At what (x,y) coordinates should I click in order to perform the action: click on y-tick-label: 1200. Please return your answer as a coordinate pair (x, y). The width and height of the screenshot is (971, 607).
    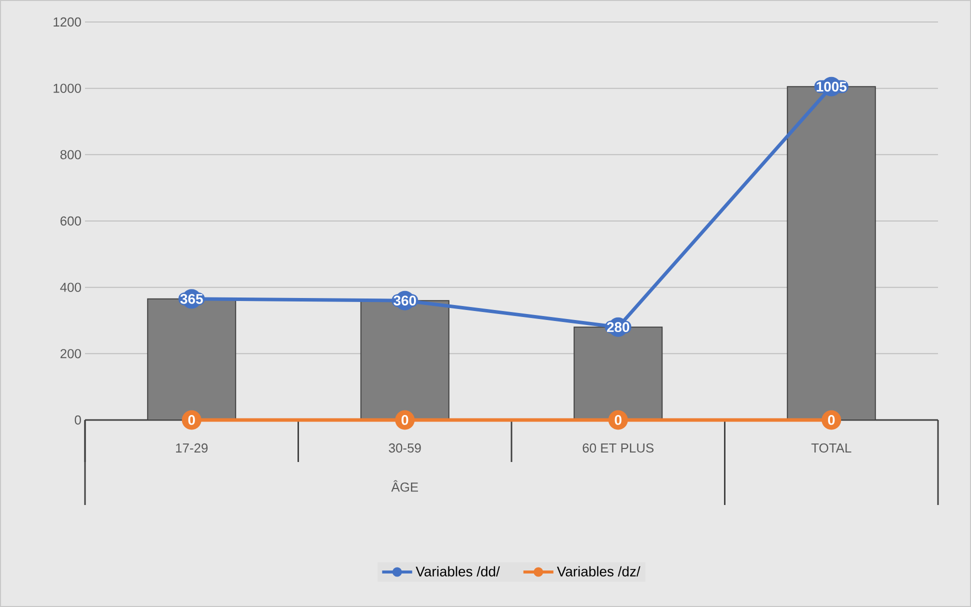
    Looking at the image, I should click on (67, 22).